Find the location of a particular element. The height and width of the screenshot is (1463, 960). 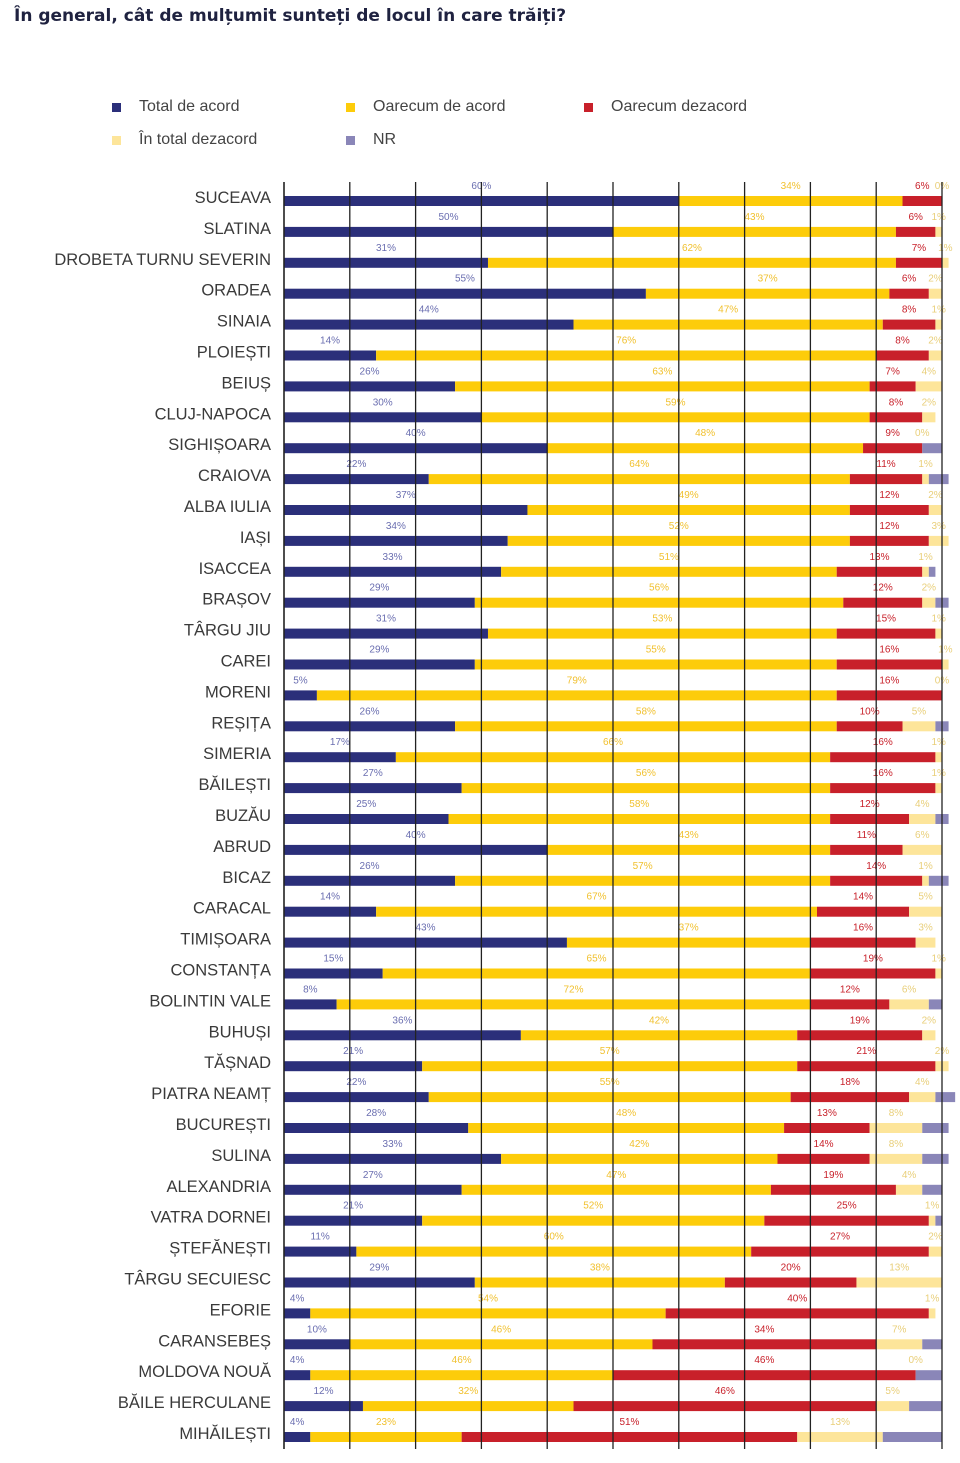

data-label-oarecum-de-acord: 55% is located at coordinates (656, 650).